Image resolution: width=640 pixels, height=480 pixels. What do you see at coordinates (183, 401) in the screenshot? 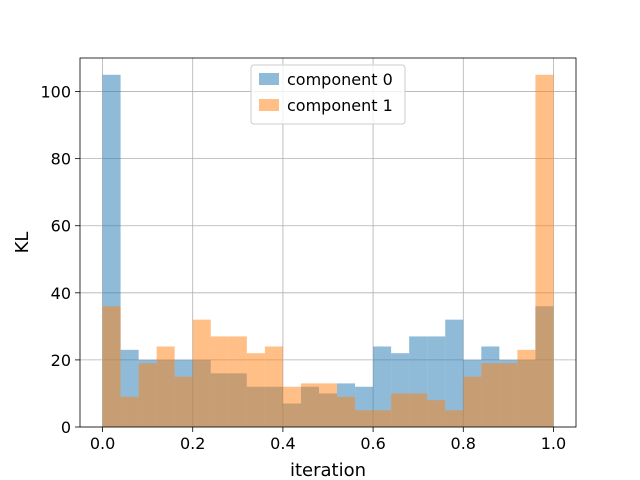
I see `bar-series1-bin4` at bounding box center [183, 401].